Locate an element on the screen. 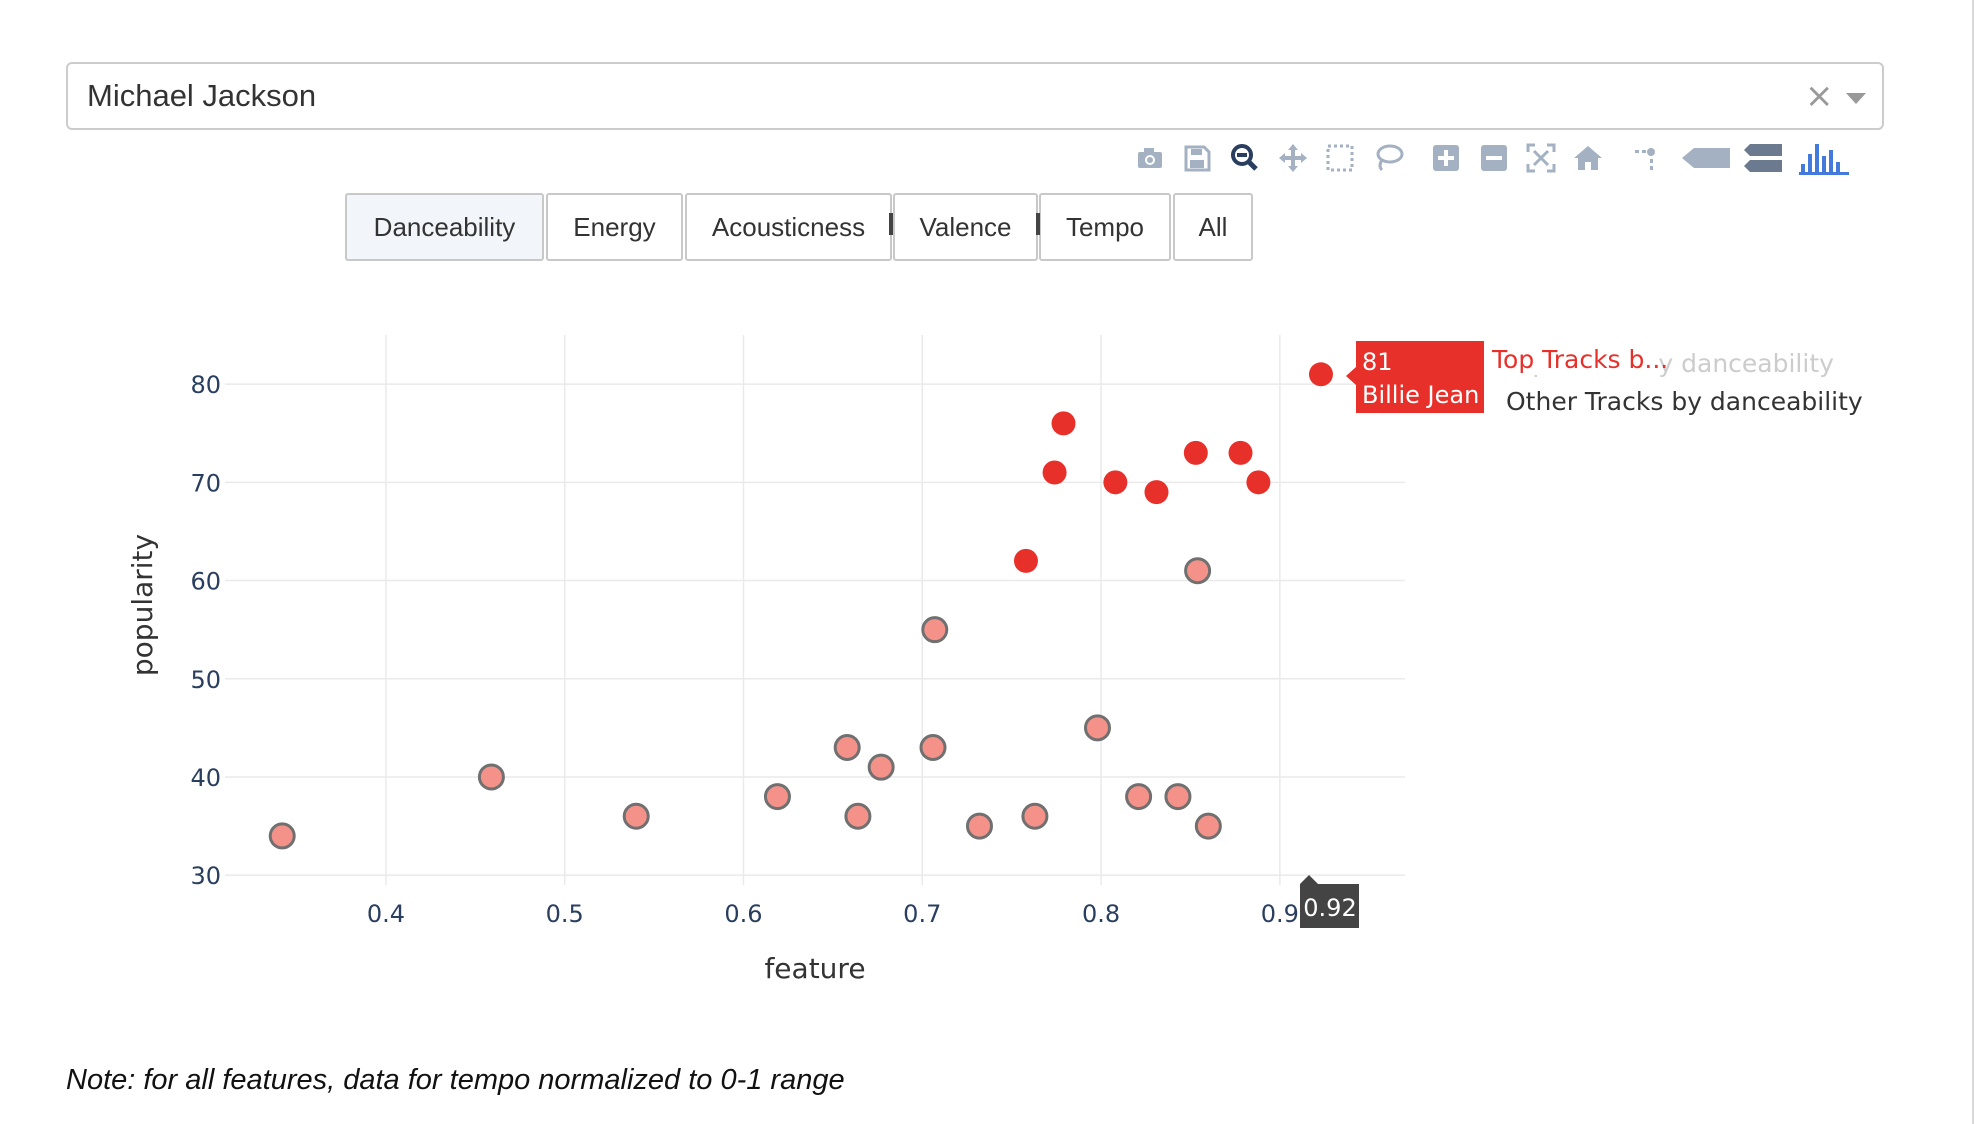 The image size is (1978, 1124). y-tick-label: 40 is located at coordinates (205, 778).